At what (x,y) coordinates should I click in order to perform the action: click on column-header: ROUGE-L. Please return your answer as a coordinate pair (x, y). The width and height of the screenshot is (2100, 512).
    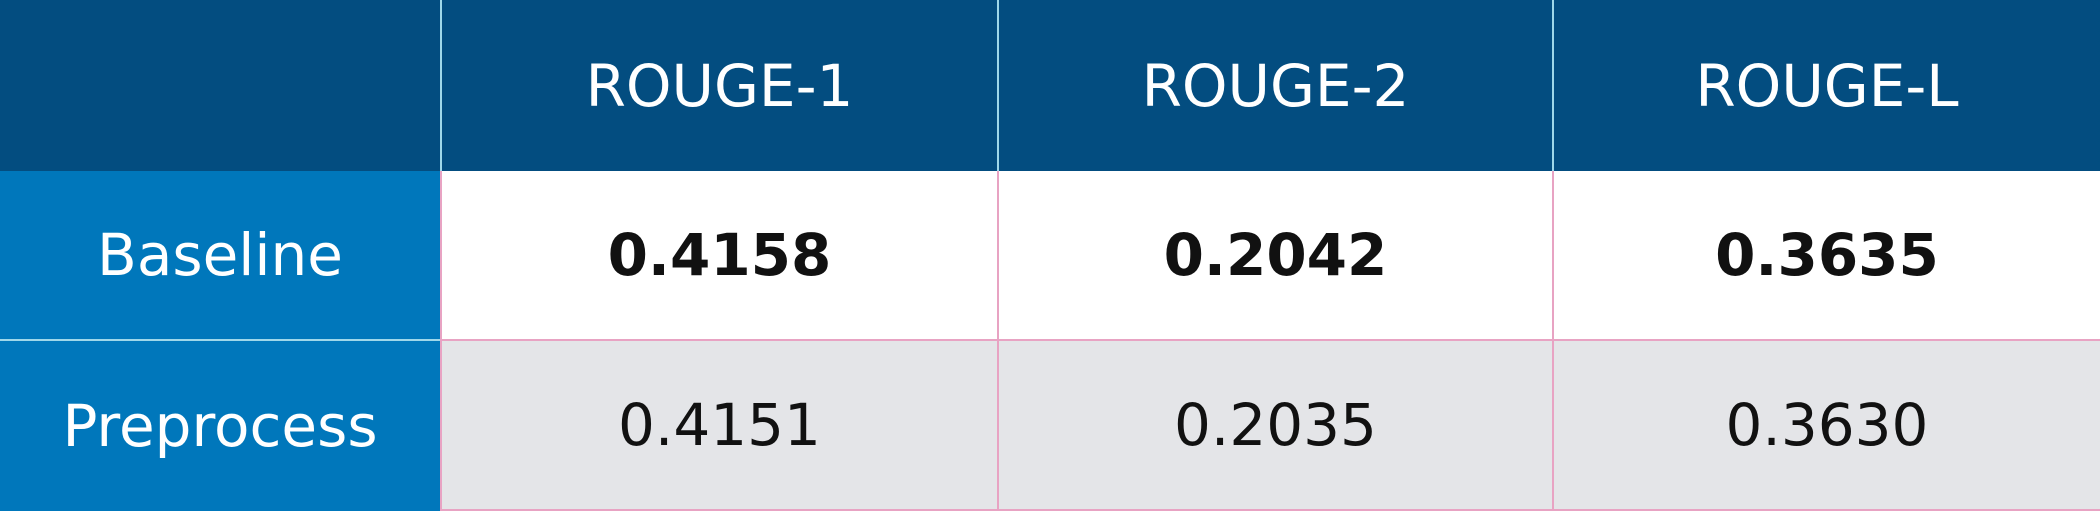
    Looking at the image, I should click on (1826, 85).